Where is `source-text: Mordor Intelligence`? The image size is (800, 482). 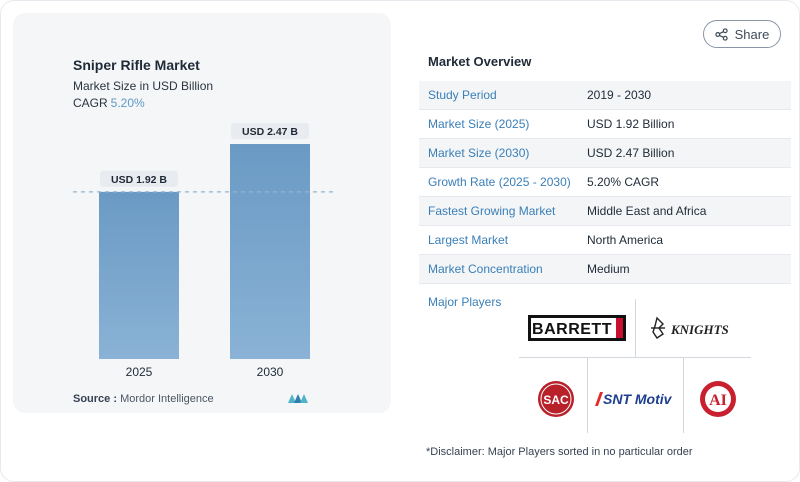
source-text: Mordor Intelligence is located at coordinates (167, 399).